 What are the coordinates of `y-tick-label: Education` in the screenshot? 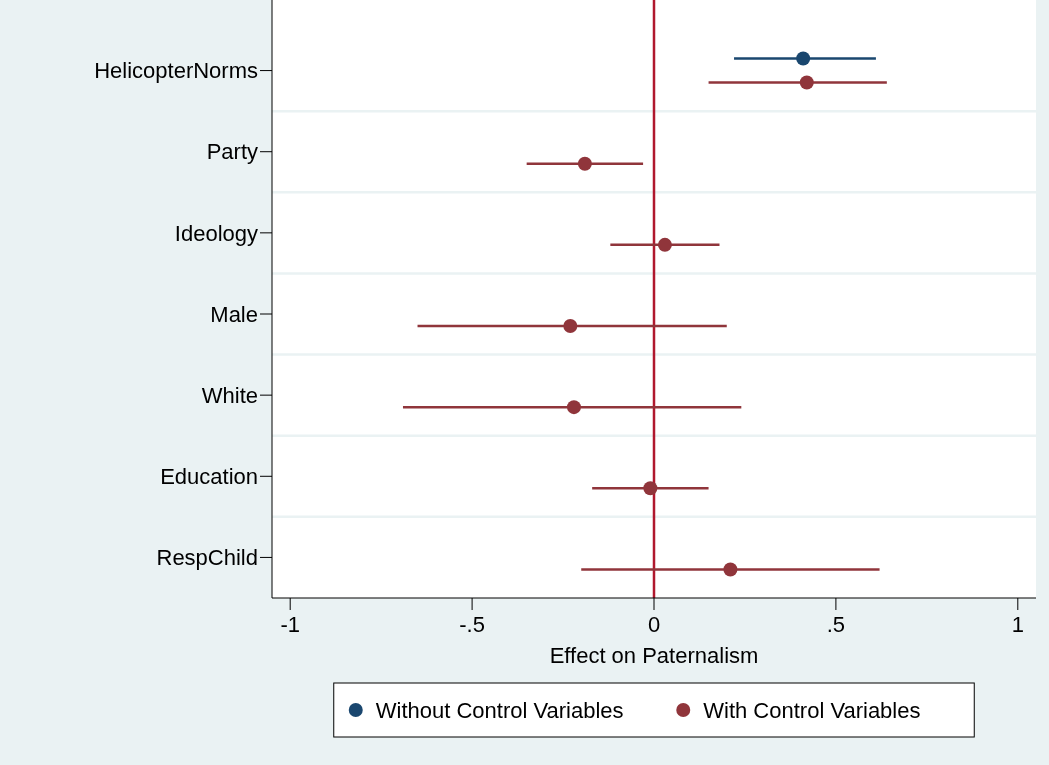 It's located at (209, 476).